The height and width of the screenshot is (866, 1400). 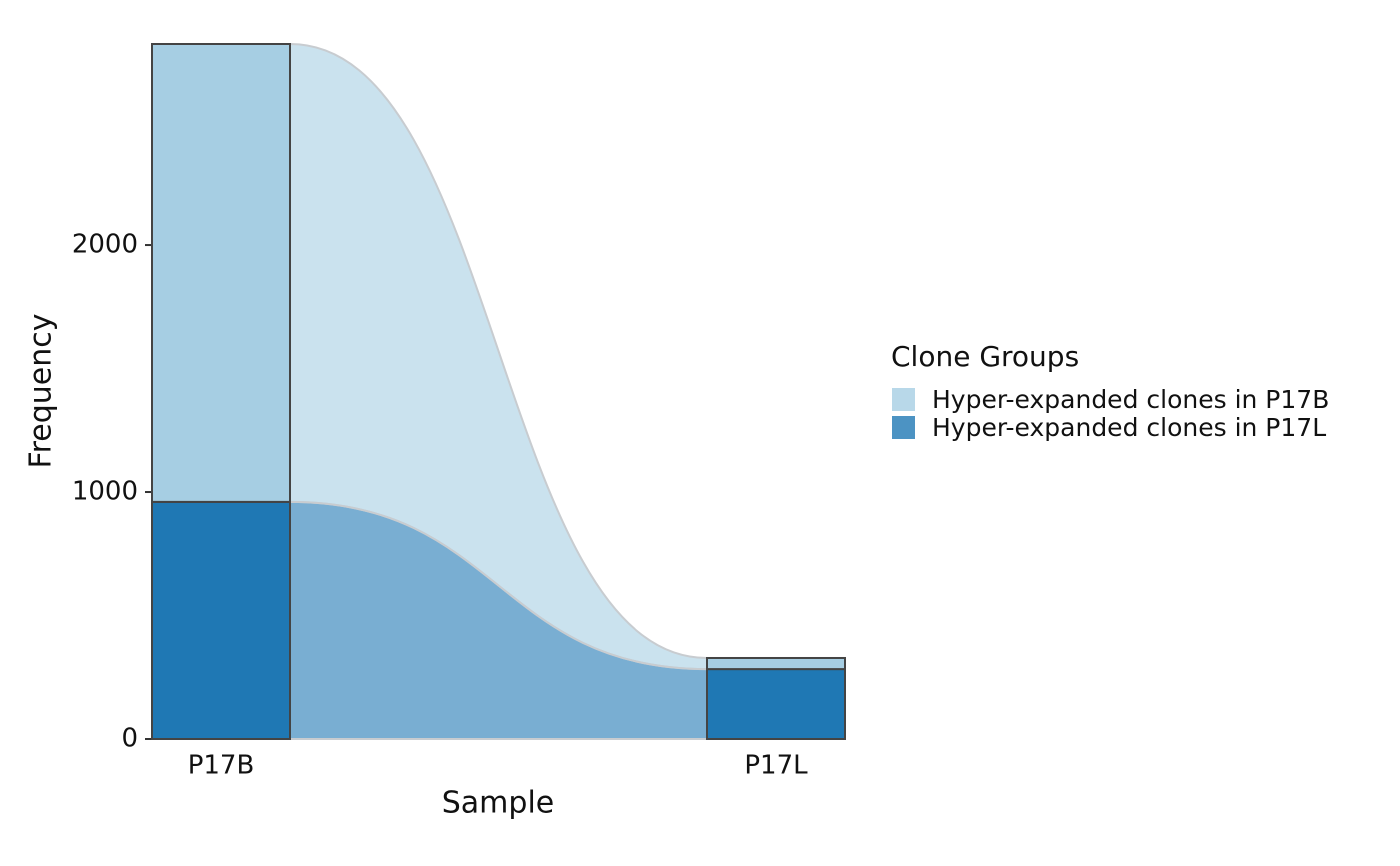 What do you see at coordinates (776, 766) in the screenshot?
I see `x-tick-label: P17L` at bounding box center [776, 766].